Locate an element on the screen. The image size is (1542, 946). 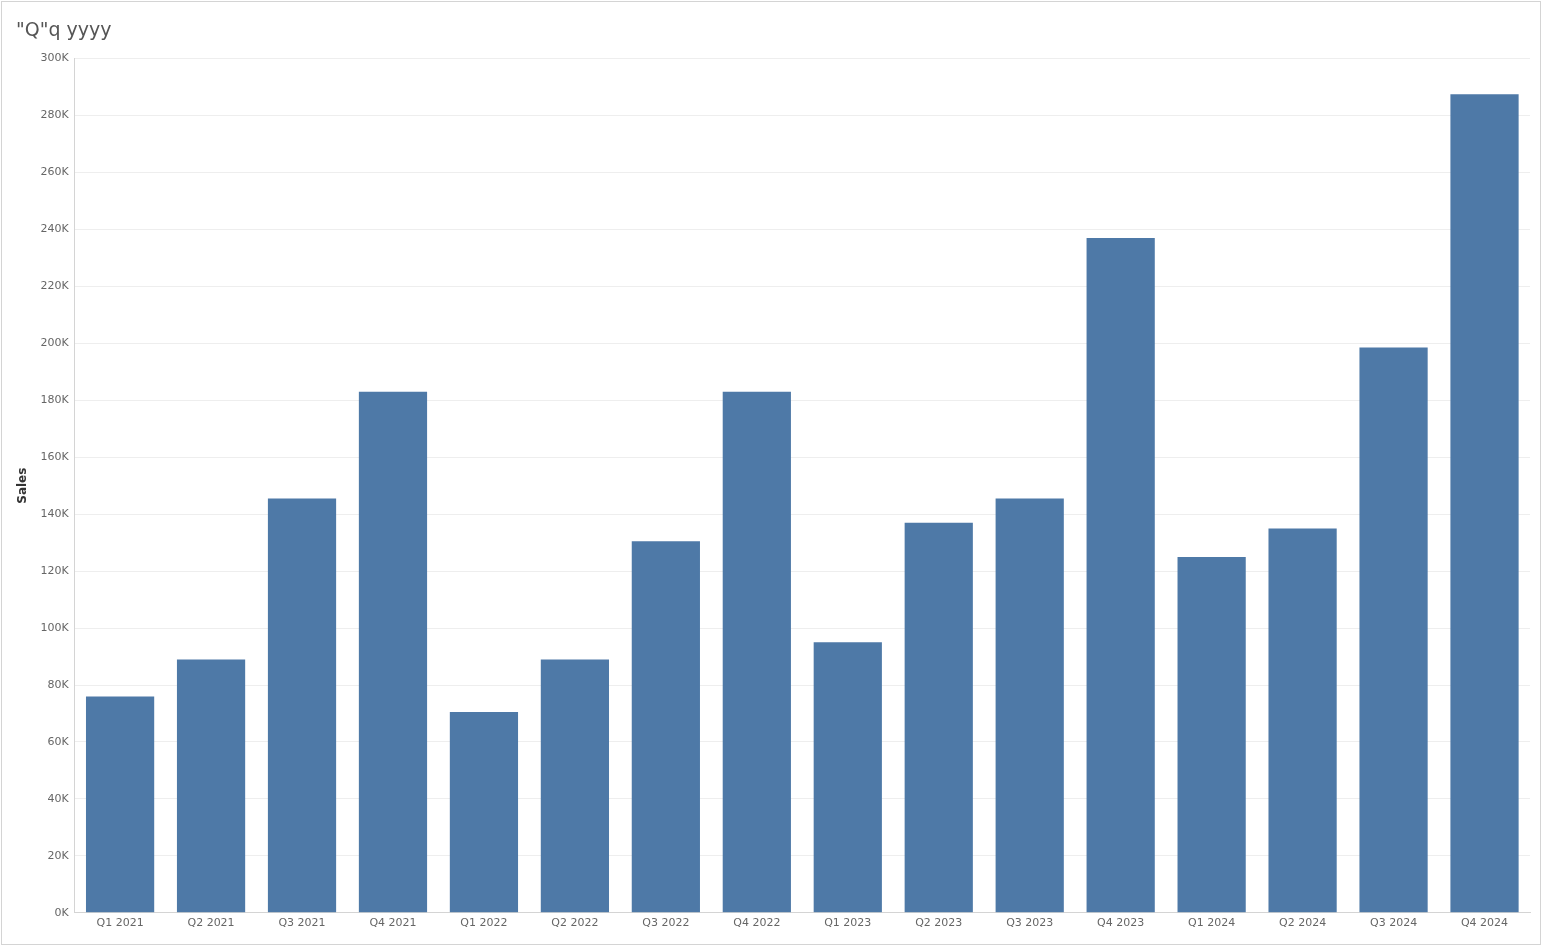
x-tick-label: Q2 2022 is located at coordinates (575, 923).